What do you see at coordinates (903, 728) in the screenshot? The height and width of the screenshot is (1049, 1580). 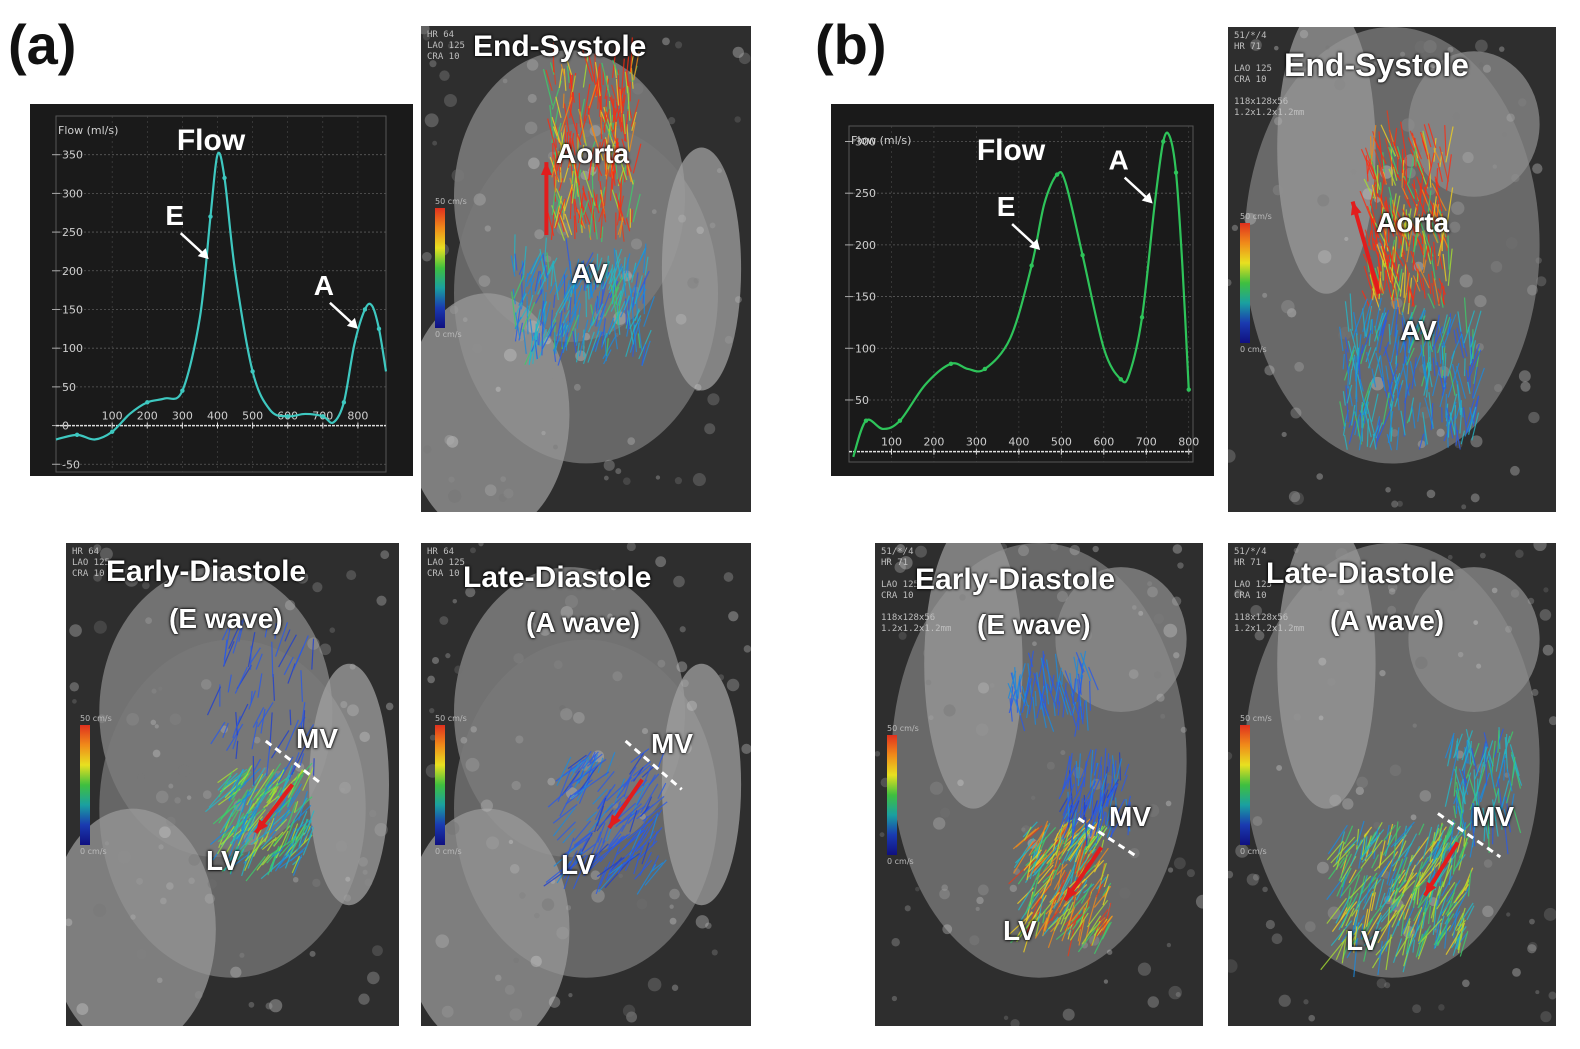 I see `colorbar-max-label: 50 cm/s` at bounding box center [903, 728].